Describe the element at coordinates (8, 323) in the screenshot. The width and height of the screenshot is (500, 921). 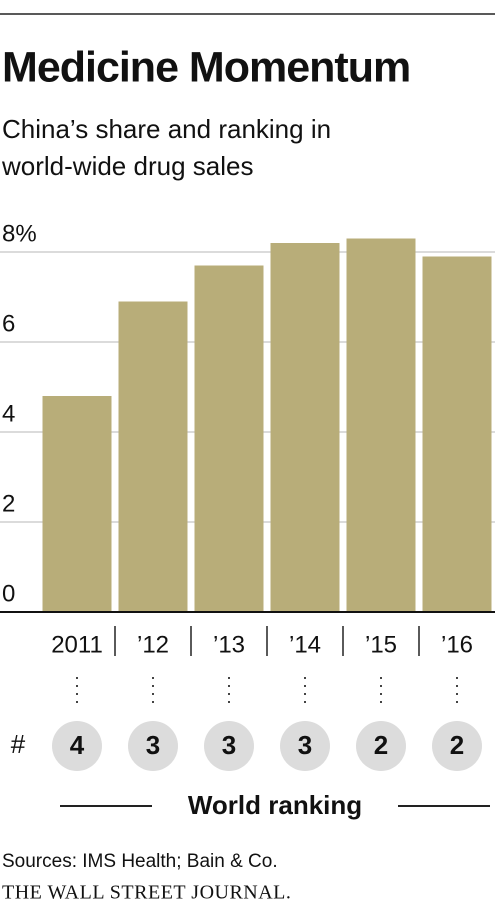
I see `y-tick-label: 6` at that location.